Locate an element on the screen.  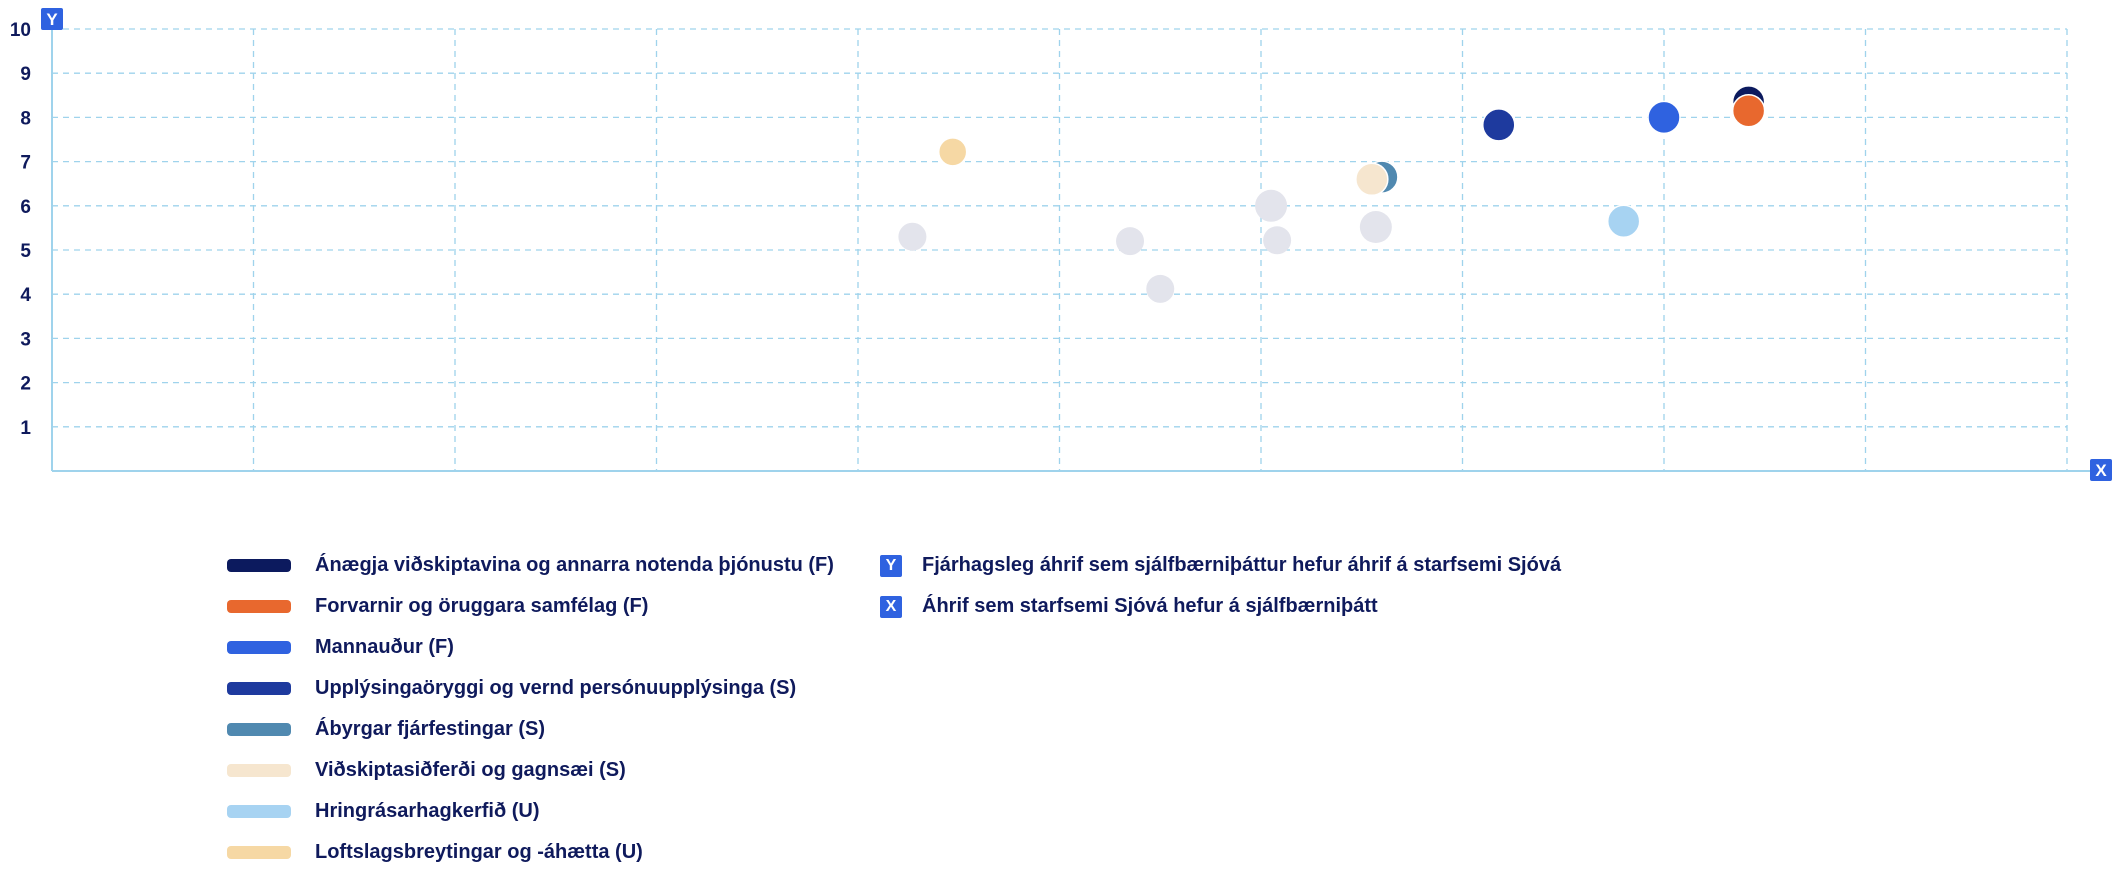
y-tick-label: 2 is located at coordinates (25, 384).